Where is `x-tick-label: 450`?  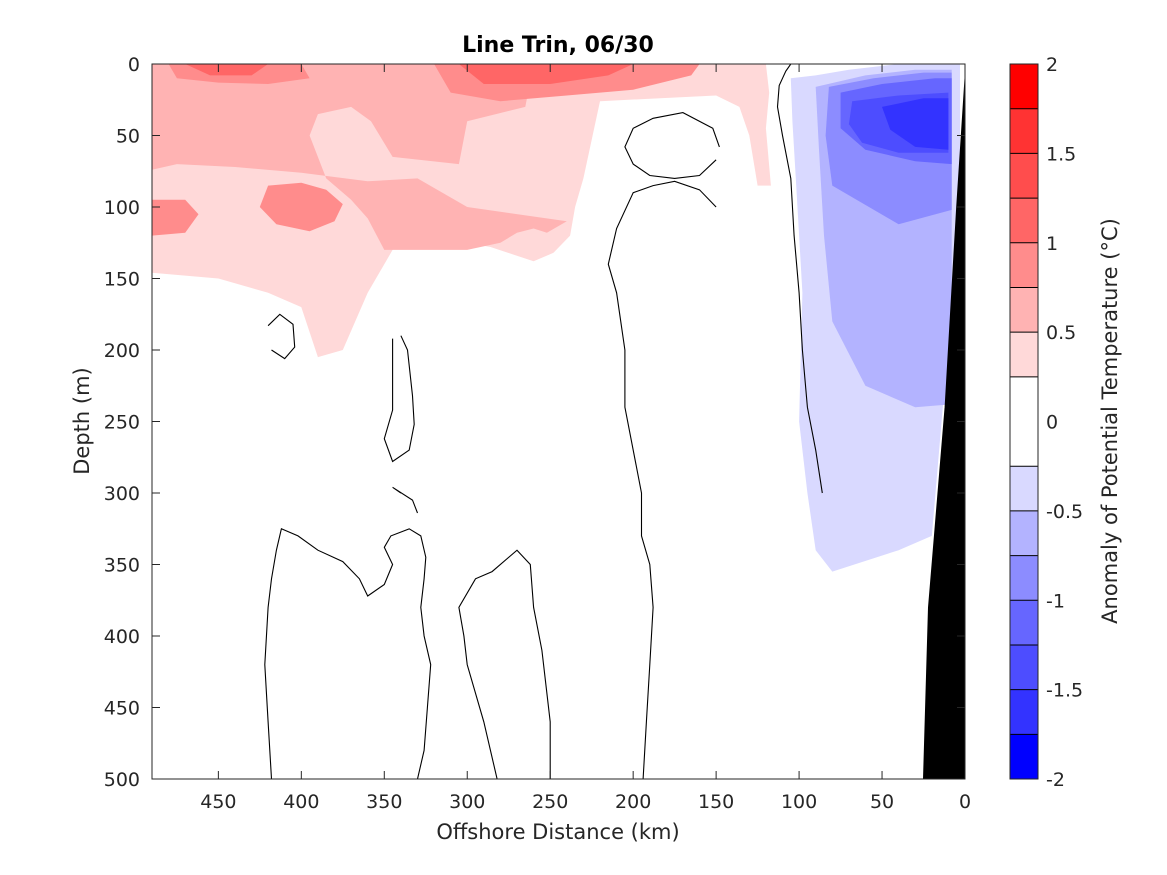
x-tick-label: 450 is located at coordinates (218, 802).